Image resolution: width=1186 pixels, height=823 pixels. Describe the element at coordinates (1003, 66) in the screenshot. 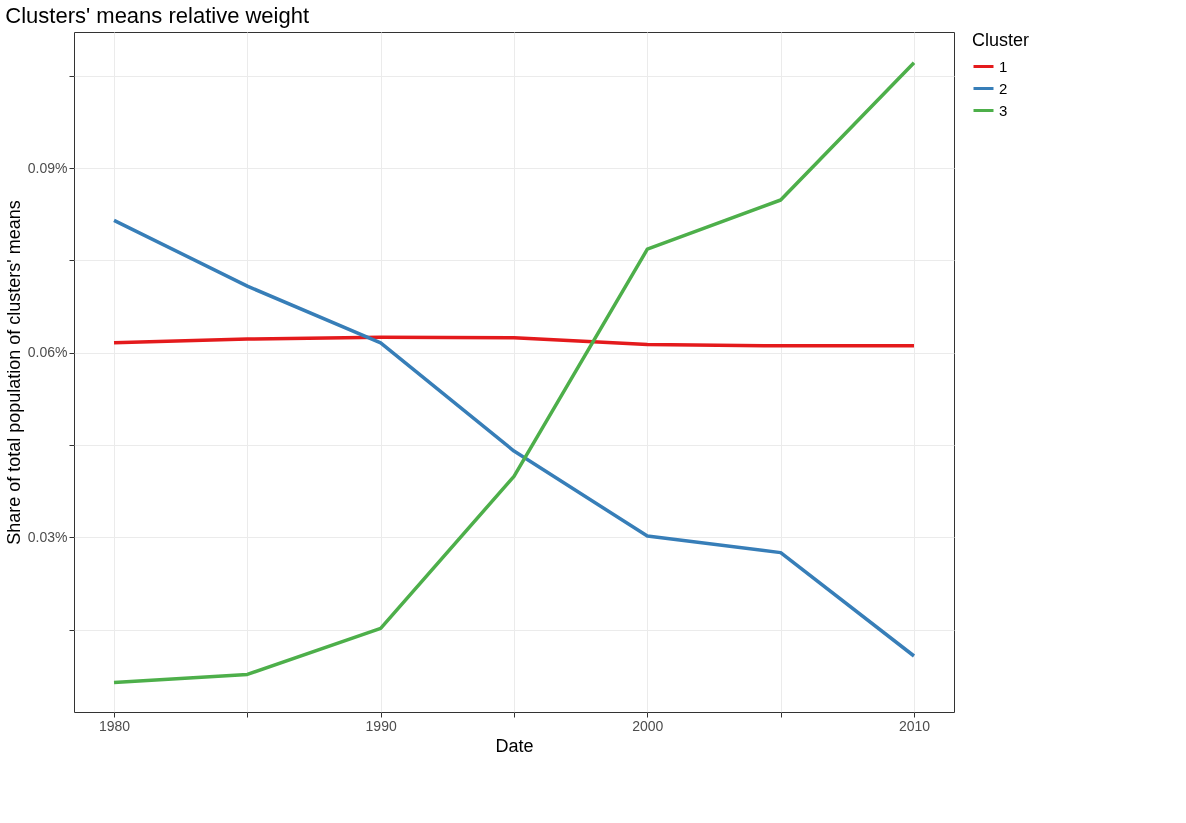

I see `legend-label: 1` at that location.